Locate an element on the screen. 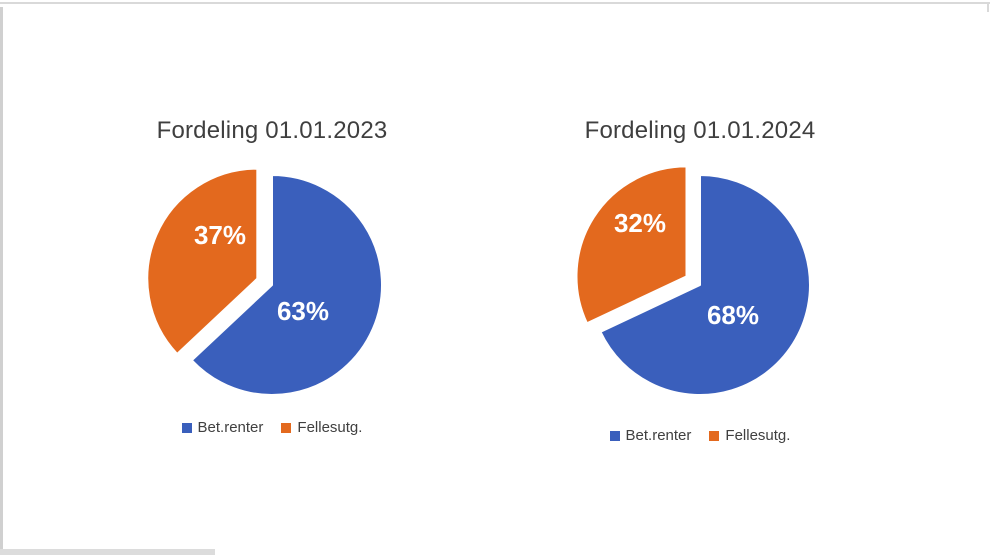 The image size is (990, 555). window-top-edge is located at coordinates (495, 3).